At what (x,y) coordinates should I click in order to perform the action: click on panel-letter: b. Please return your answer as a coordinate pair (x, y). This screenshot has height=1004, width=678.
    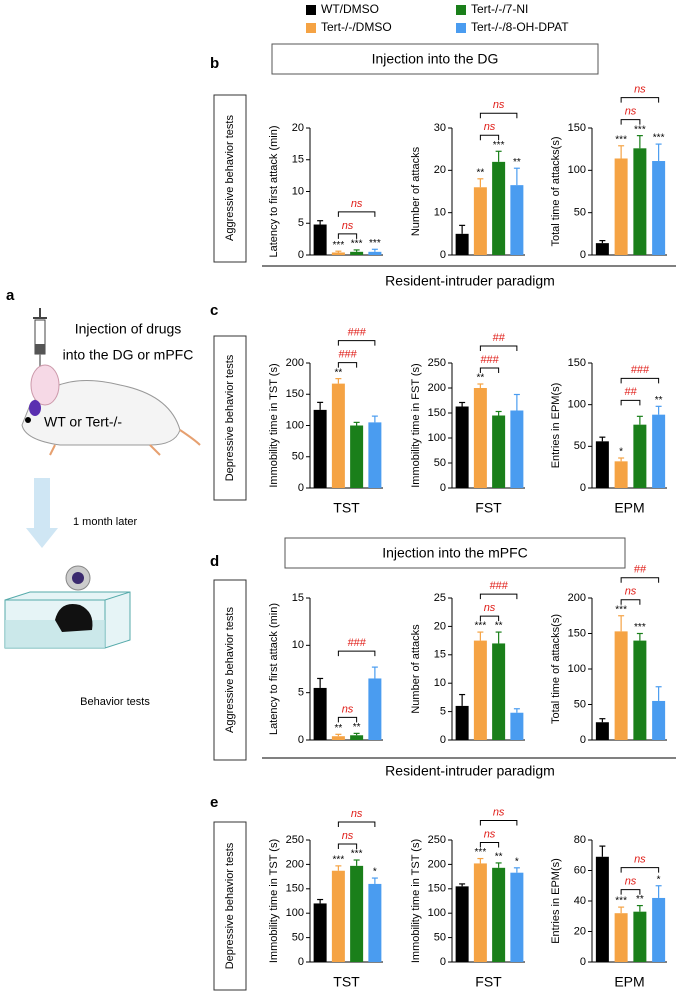
    Looking at the image, I should click on (214, 63).